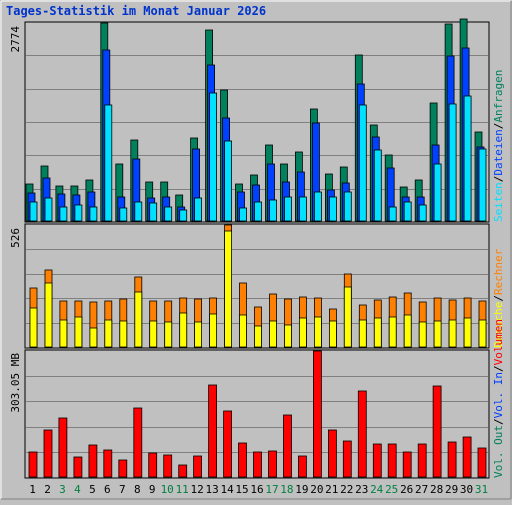 The width and height of the screenshot is (512, 505). Describe the element at coordinates (498, 451) in the screenshot. I see `bottom-legend-vol-out: Vol. Out` at that location.